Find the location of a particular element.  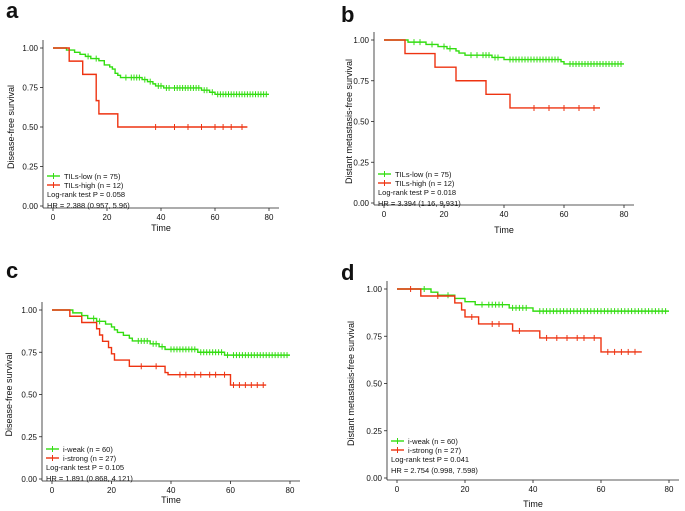

logrank-annotation: Log-rank test P = 0.041 is located at coordinates (430, 459).